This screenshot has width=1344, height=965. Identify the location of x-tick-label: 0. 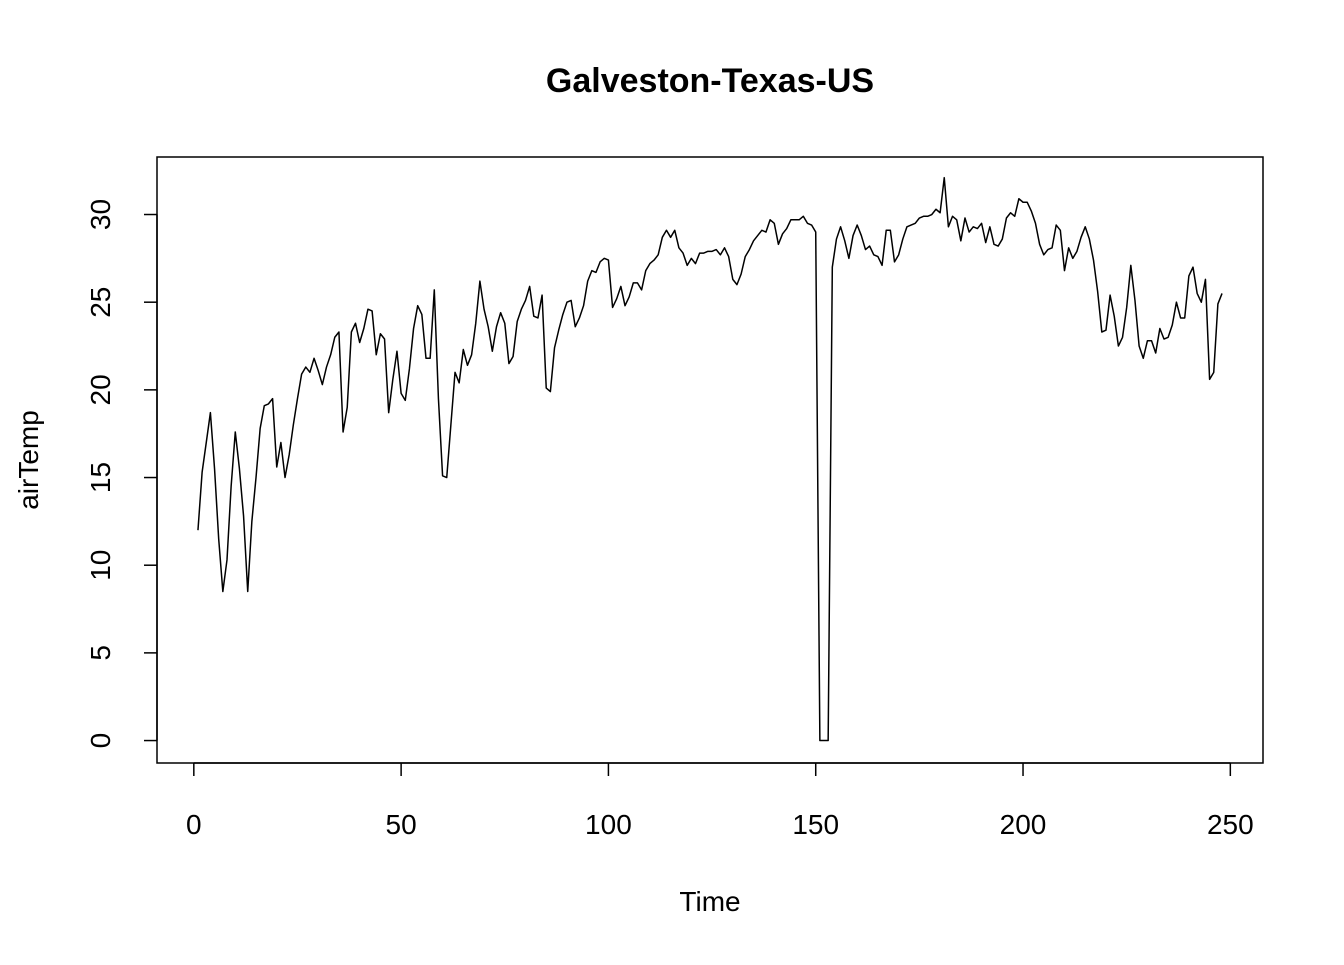
(194, 824).